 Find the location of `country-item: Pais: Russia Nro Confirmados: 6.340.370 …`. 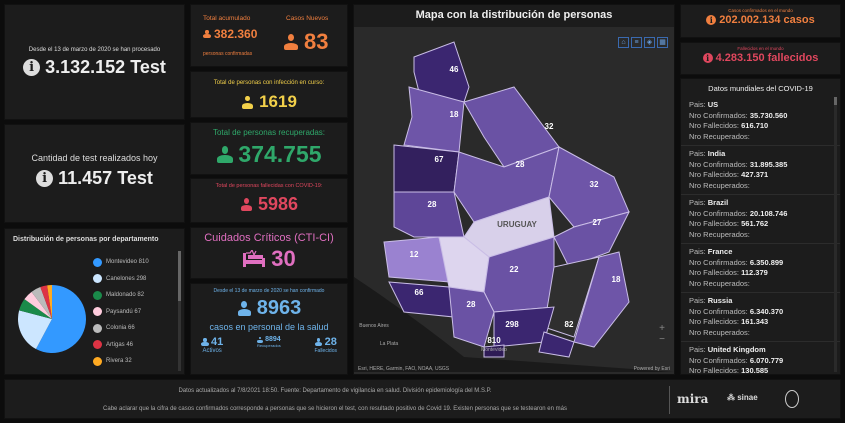

country-item: Pais: Russia Nro Confirmados: 6.340.370 … is located at coordinates (760, 317).